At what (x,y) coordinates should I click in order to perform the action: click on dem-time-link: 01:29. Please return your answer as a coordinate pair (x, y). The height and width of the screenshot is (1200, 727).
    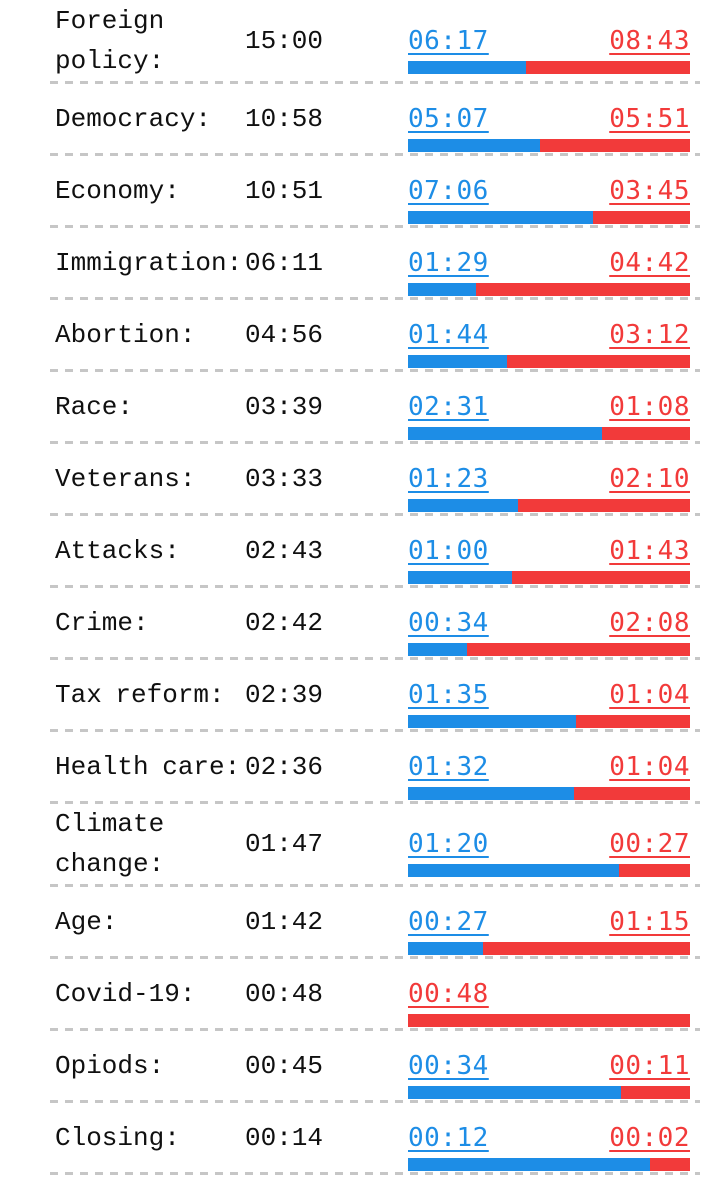
    Looking at the image, I should click on (448, 262).